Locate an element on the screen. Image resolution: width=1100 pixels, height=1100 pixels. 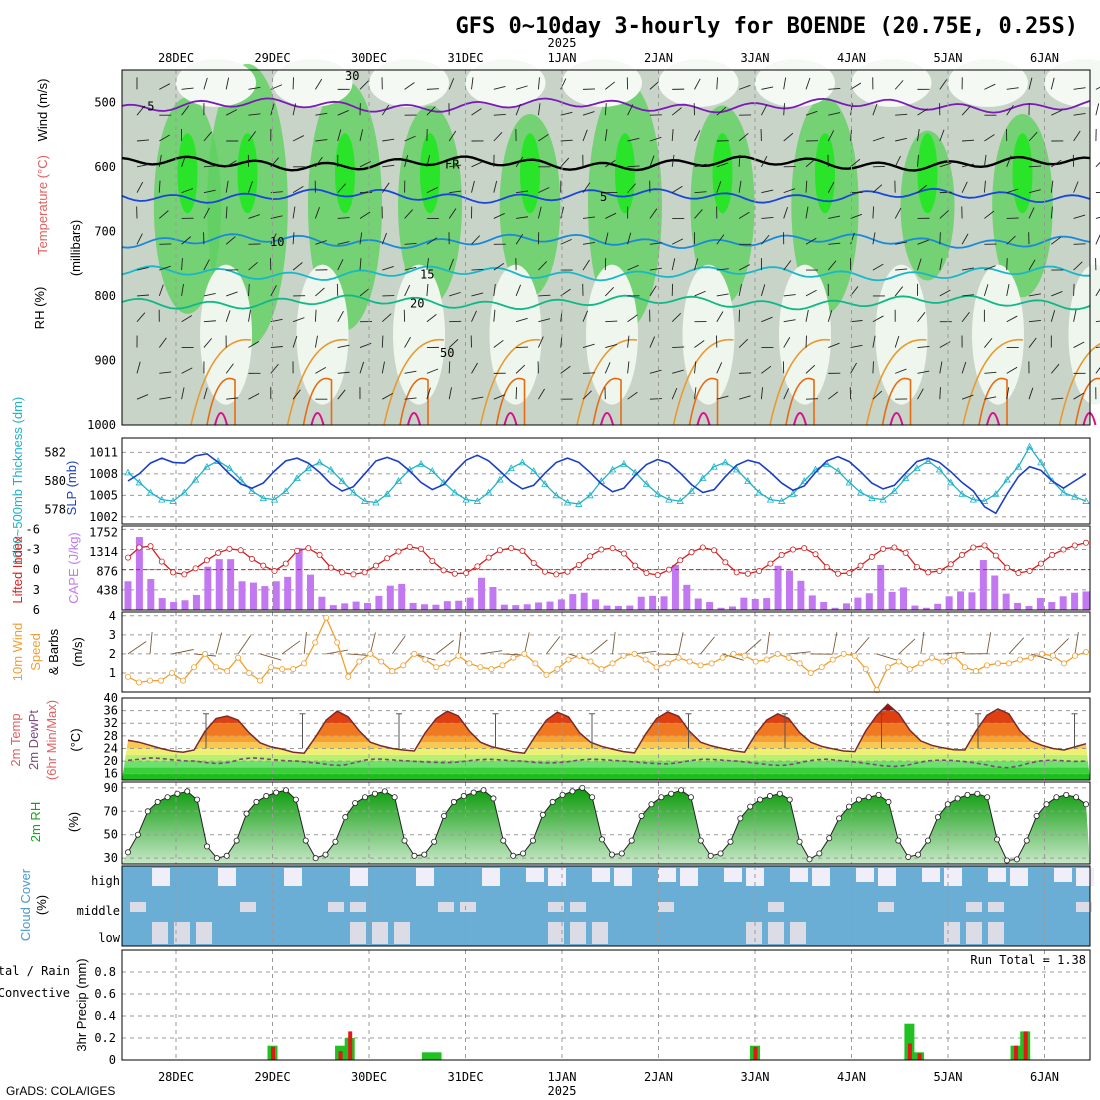
temp-tick-label: 36 is located at coordinates (111, 711).